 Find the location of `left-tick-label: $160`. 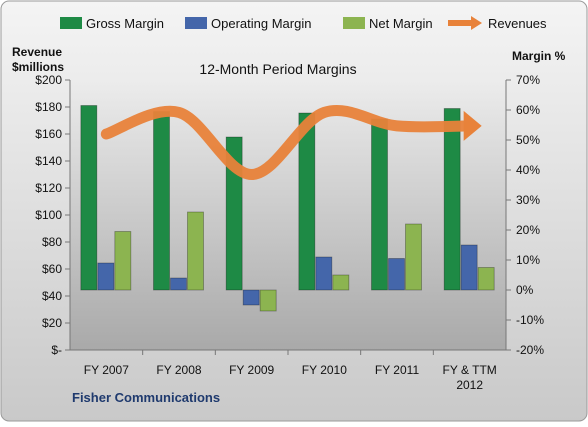

left-tick-label: $160 is located at coordinates (48, 134).